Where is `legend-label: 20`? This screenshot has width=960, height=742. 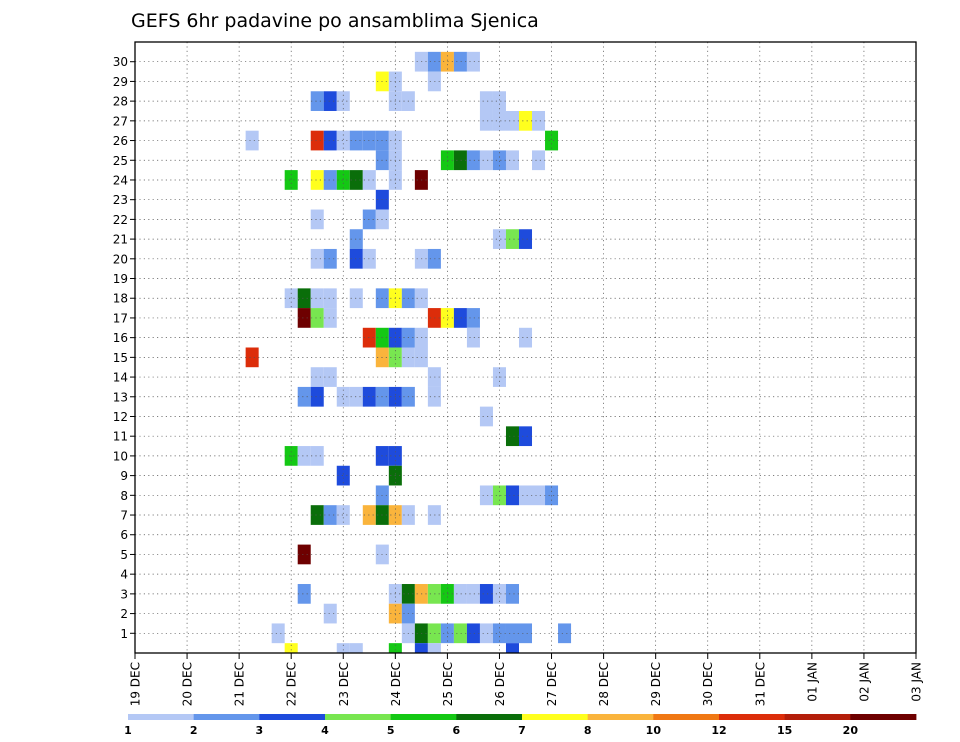
legend-label: 20 is located at coordinates (851, 730).